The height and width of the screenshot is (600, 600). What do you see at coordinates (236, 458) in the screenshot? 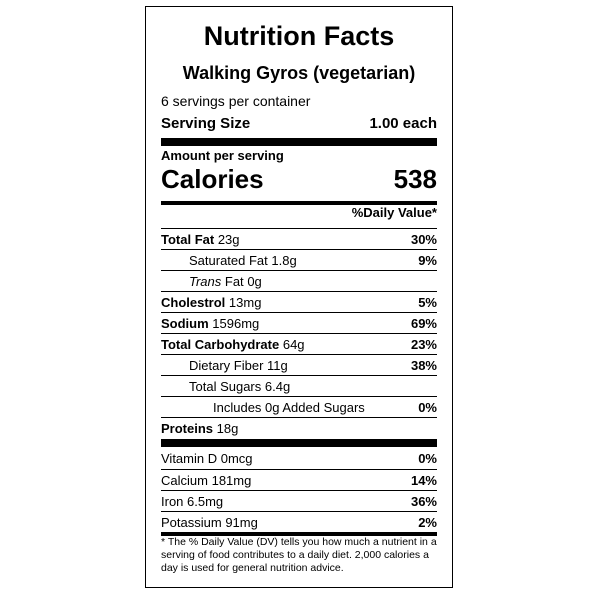
I see `vitamin-amount: 0mcg` at bounding box center [236, 458].